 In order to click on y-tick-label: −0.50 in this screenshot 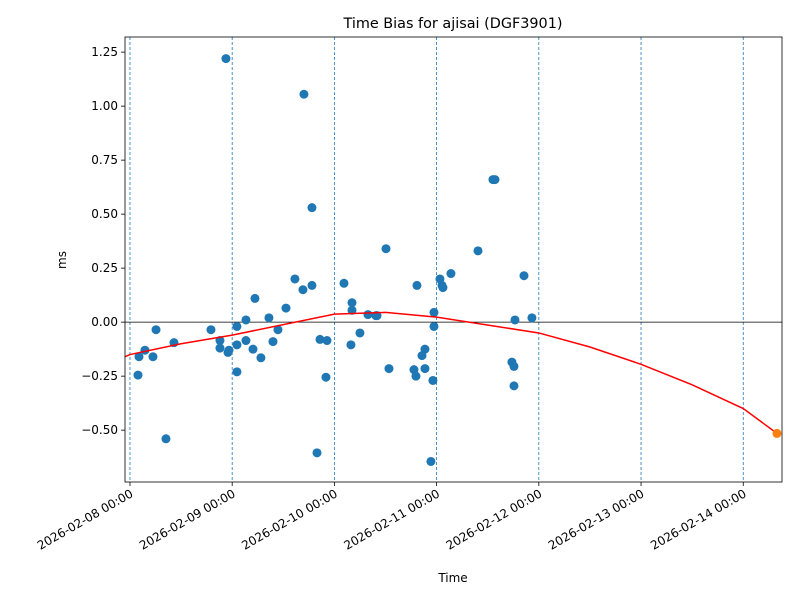, I will do `click(99, 430)`.